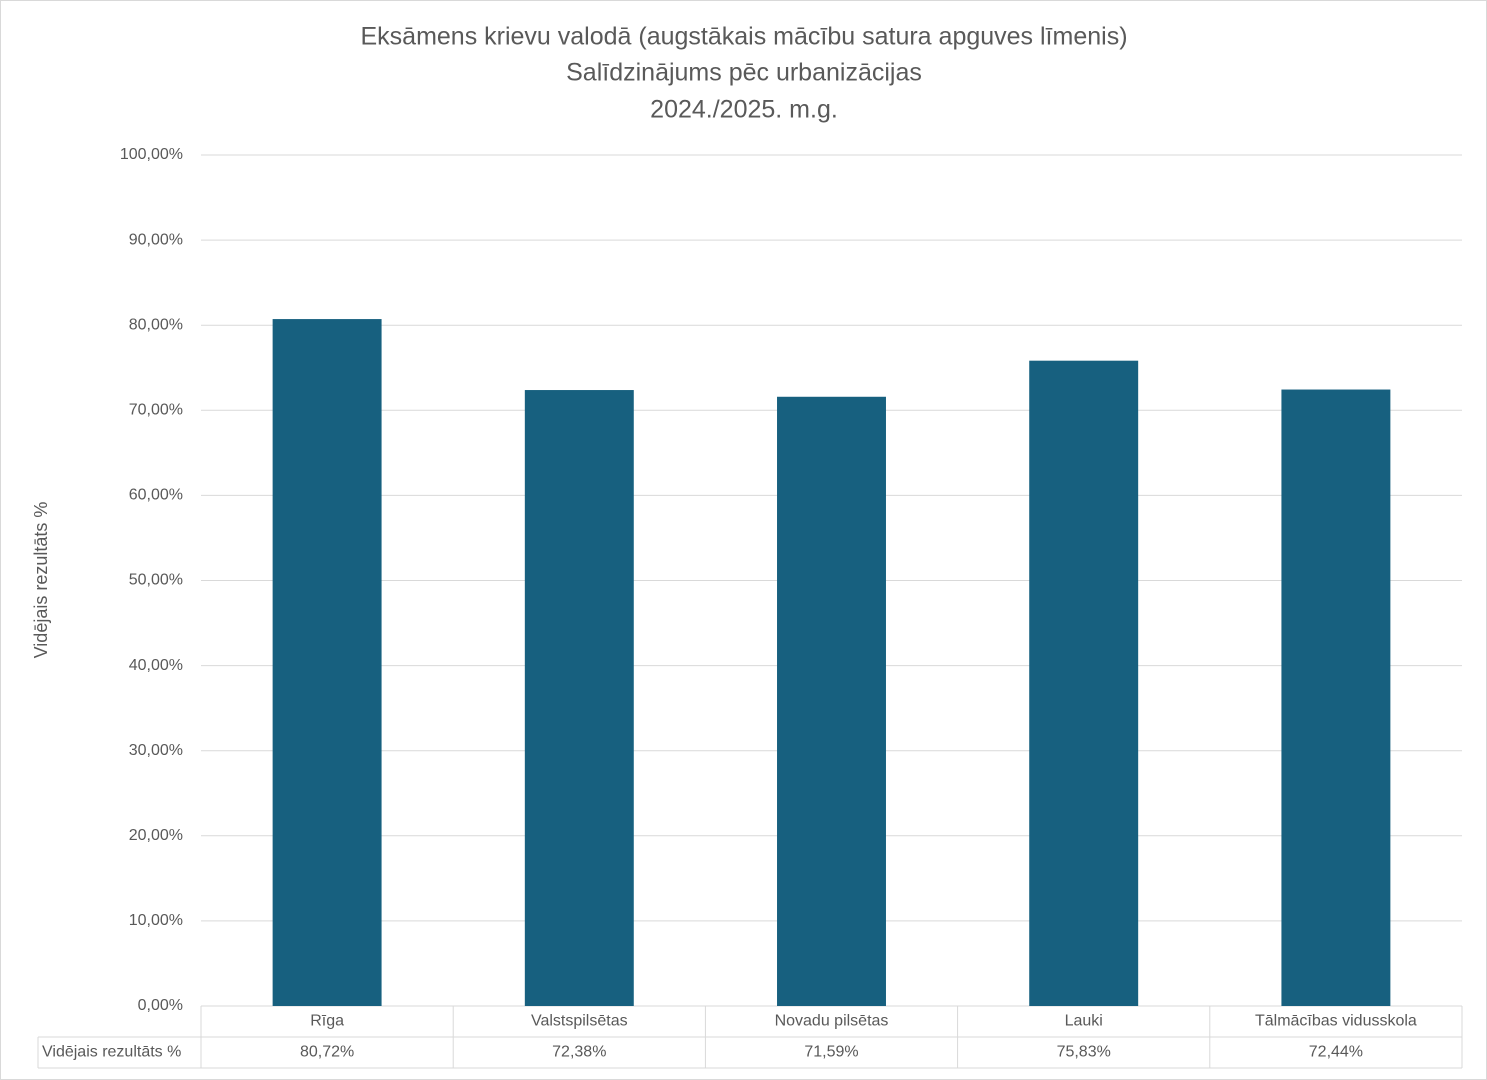 The image size is (1487, 1080). What do you see at coordinates (744, 110) in the screenshot?
I see `chart-period: 2024./2025. m.g.` at bounding box center [744, 110].